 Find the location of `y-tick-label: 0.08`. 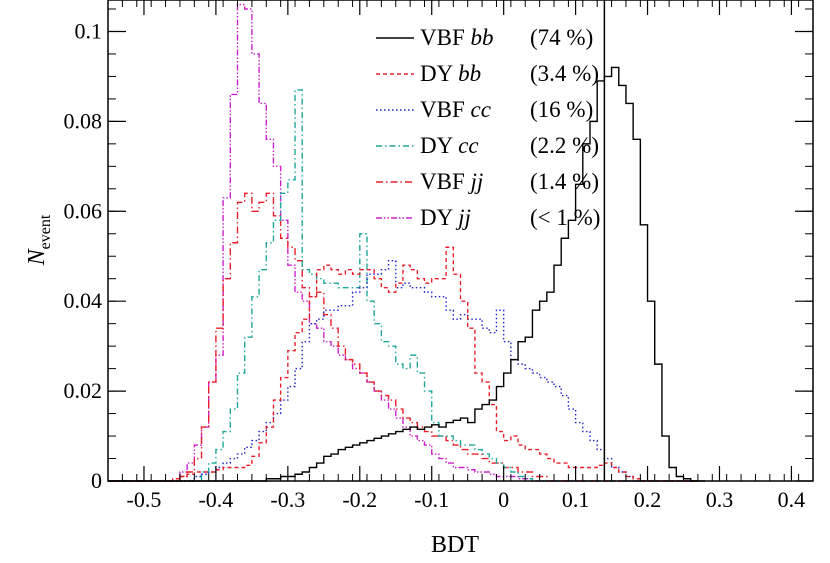

y-tick-label: 0.08 is located at coordinates (83, 120).